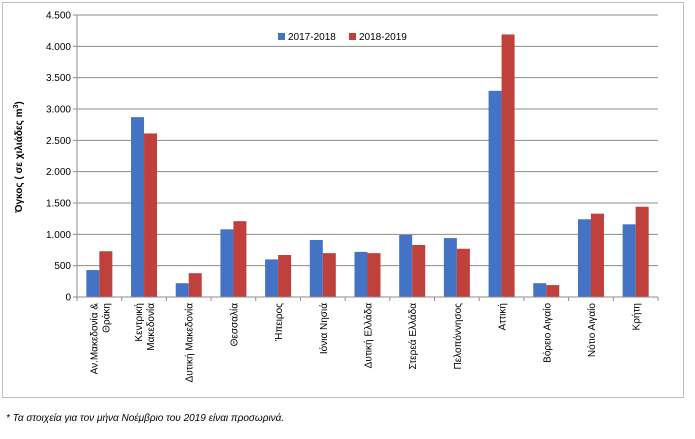 This screenshot has width=695, height=439. I want to click on x-category-label: Δυτική Ελλάδα, so click(369, 336).